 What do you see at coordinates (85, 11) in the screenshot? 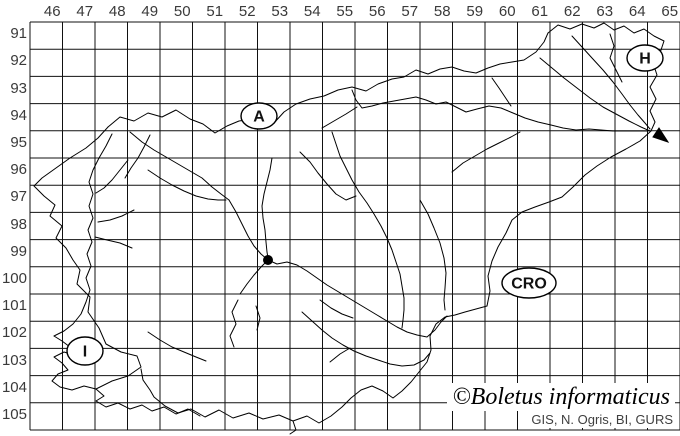
I see `column-label-47: 47` at bounding box center [85, 11].